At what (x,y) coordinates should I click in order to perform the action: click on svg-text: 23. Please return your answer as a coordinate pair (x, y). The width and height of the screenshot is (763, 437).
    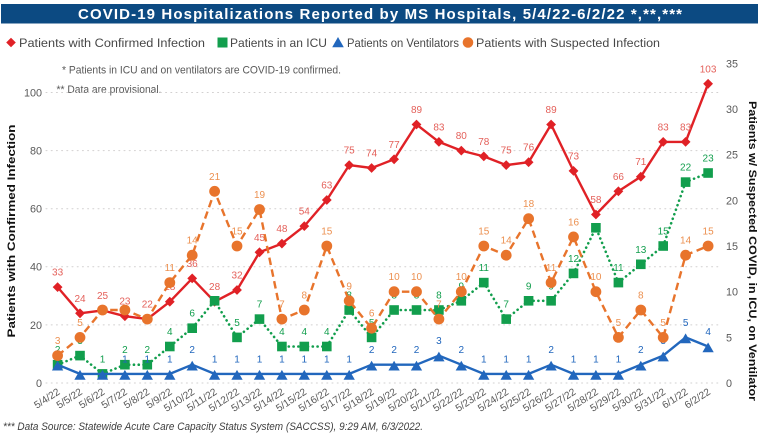
    Looking at the image, I should click on (709, 159).